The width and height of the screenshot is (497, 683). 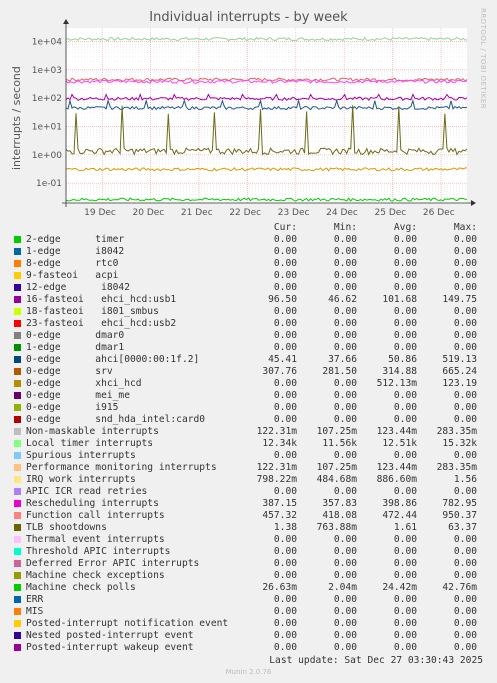 I want to click on legend-value-avg: 398.86, so click(x=399, y=503).